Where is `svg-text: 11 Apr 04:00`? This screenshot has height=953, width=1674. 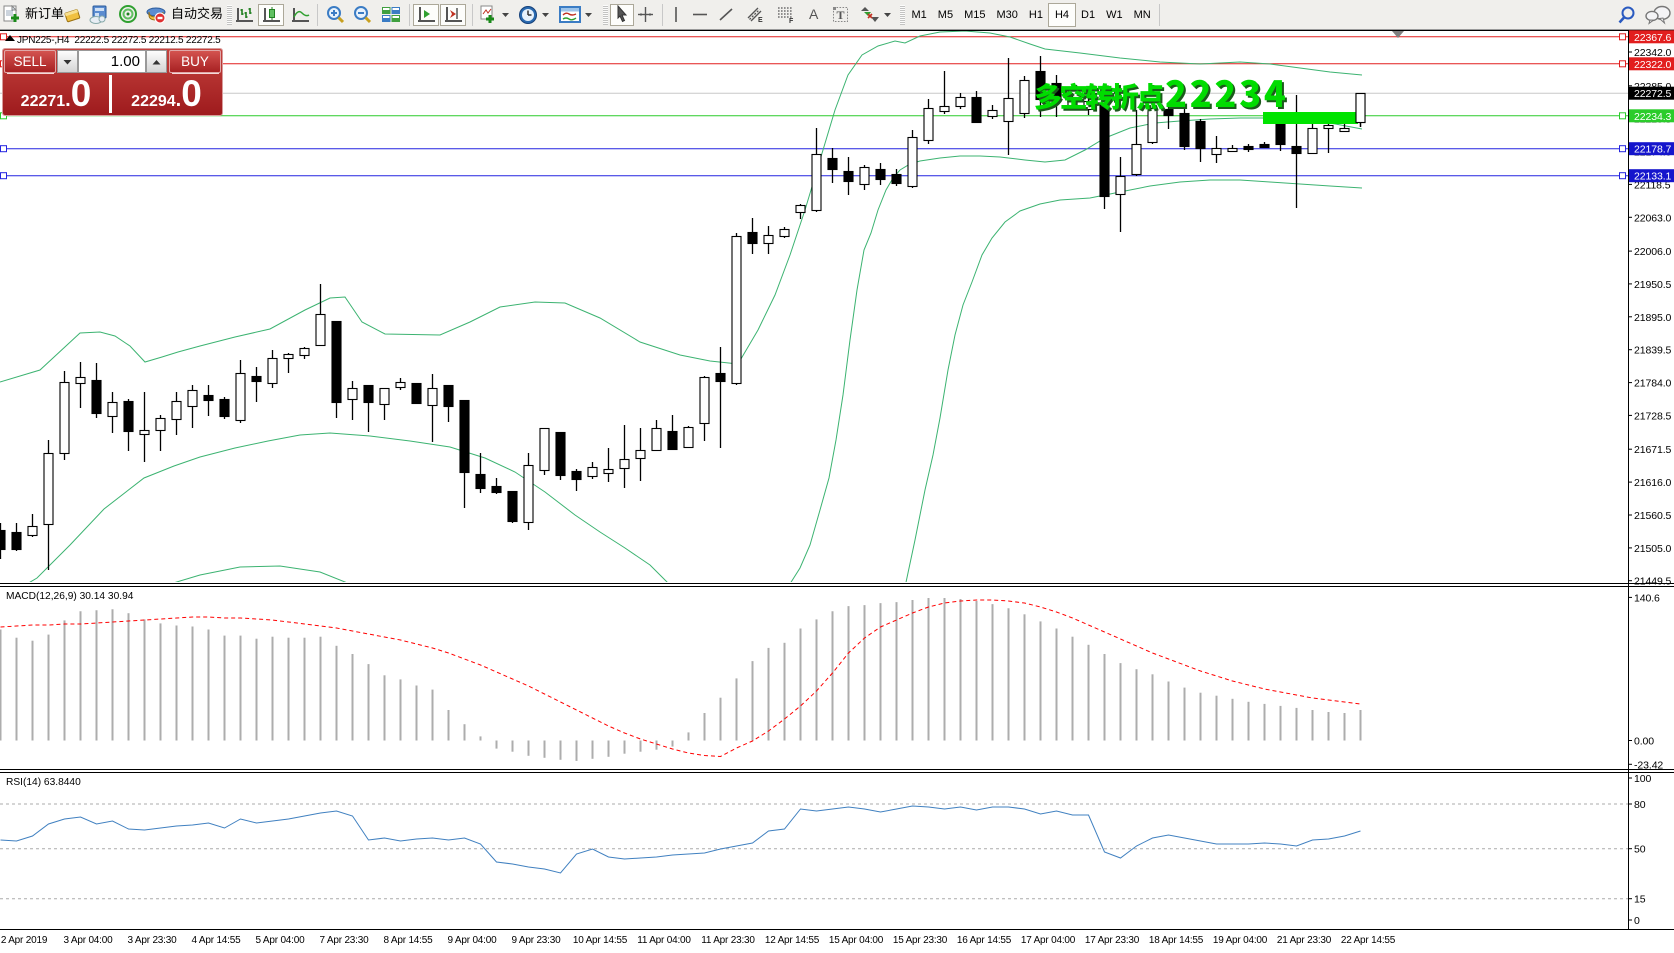 svg-text: 11 Apr 04:00 is located at coordinates (664, 940).